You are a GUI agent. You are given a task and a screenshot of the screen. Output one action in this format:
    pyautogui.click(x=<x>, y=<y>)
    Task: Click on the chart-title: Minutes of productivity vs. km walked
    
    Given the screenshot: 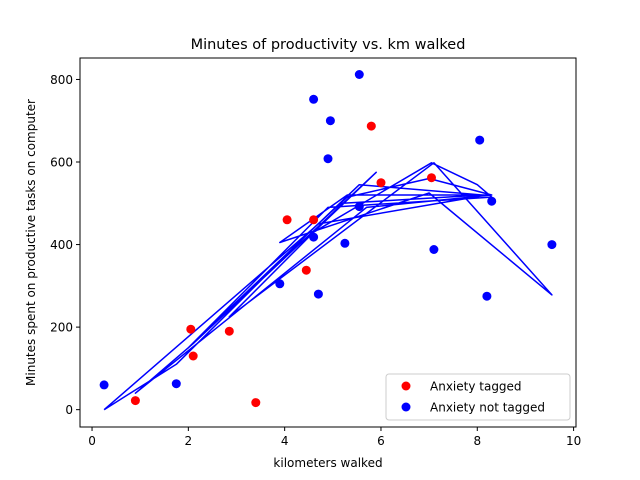 What is the action you would take?
    pyautogui.click(x=328, y=45)
    